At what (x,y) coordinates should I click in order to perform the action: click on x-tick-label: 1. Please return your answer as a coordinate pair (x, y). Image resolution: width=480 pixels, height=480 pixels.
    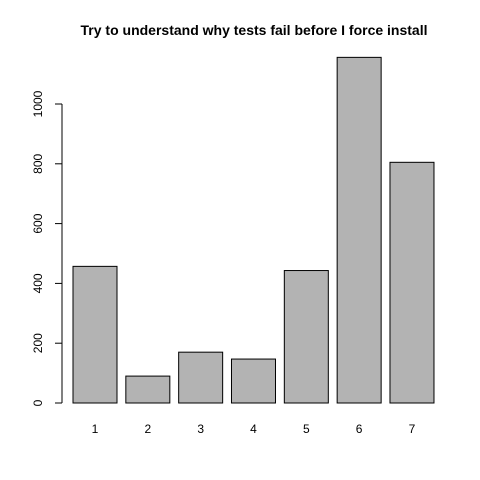
    Looking at the image, I should click on (95, 429).